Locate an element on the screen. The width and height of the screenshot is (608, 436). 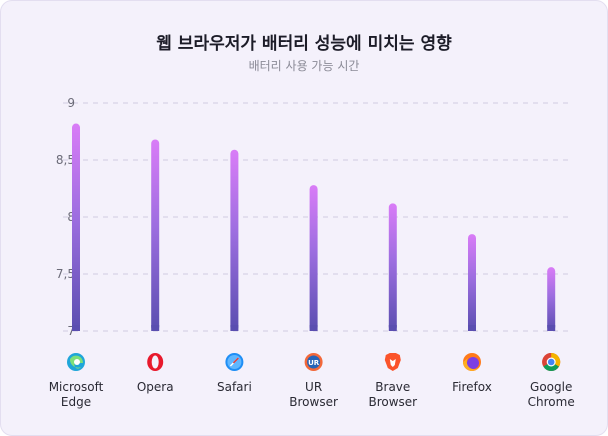
x-tick-label: Microsoft is located at coordinates (76, 387).